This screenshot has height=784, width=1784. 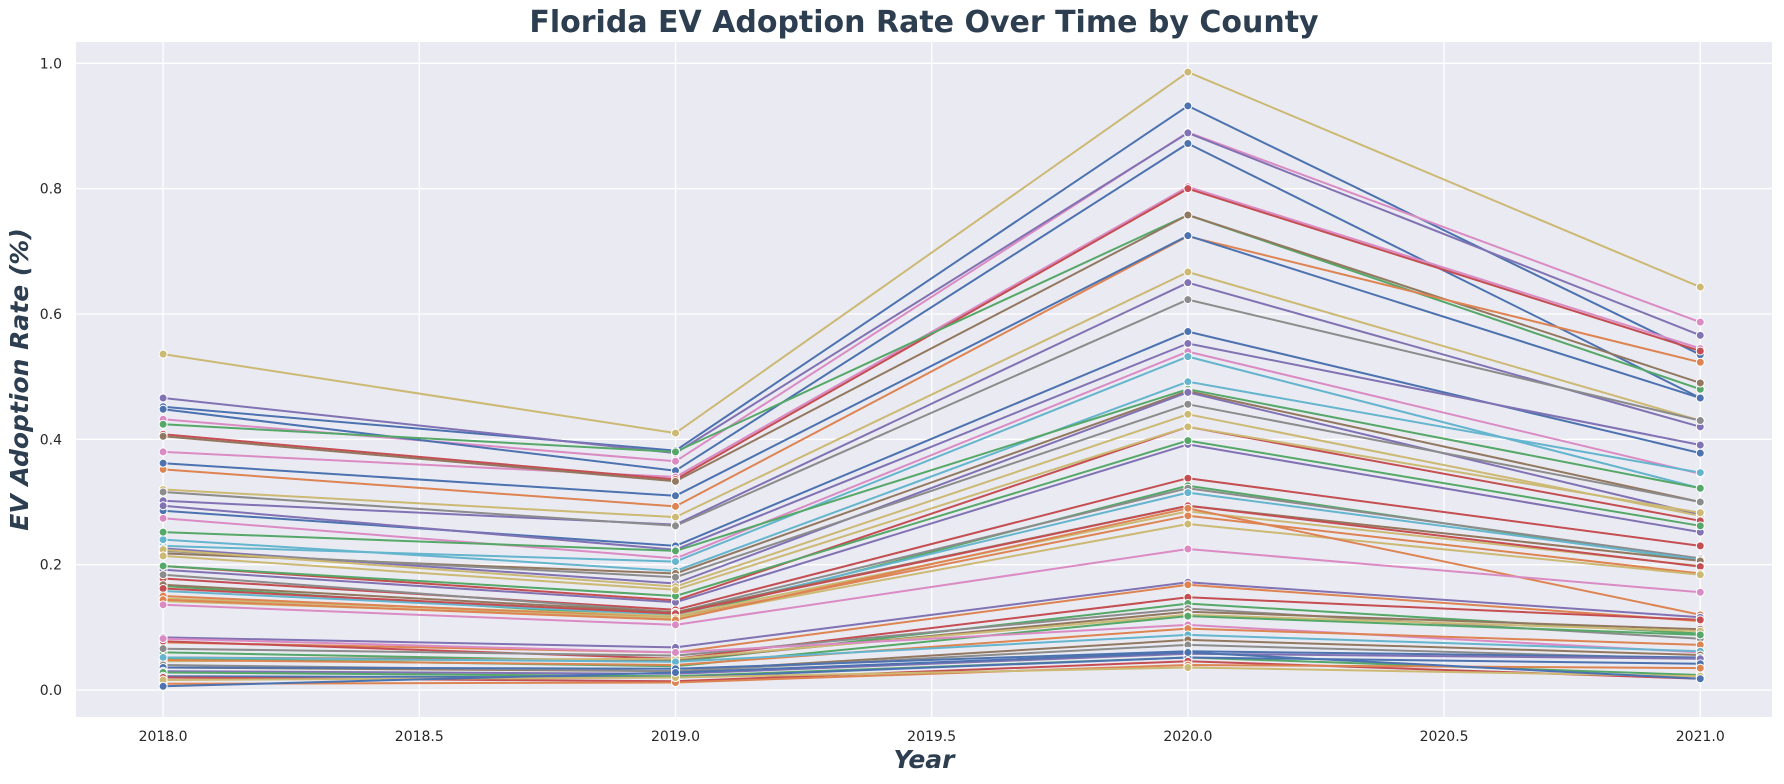 I want to click on y-axis-label: EV Adoption Rate (%), so click(x=19, y=379).